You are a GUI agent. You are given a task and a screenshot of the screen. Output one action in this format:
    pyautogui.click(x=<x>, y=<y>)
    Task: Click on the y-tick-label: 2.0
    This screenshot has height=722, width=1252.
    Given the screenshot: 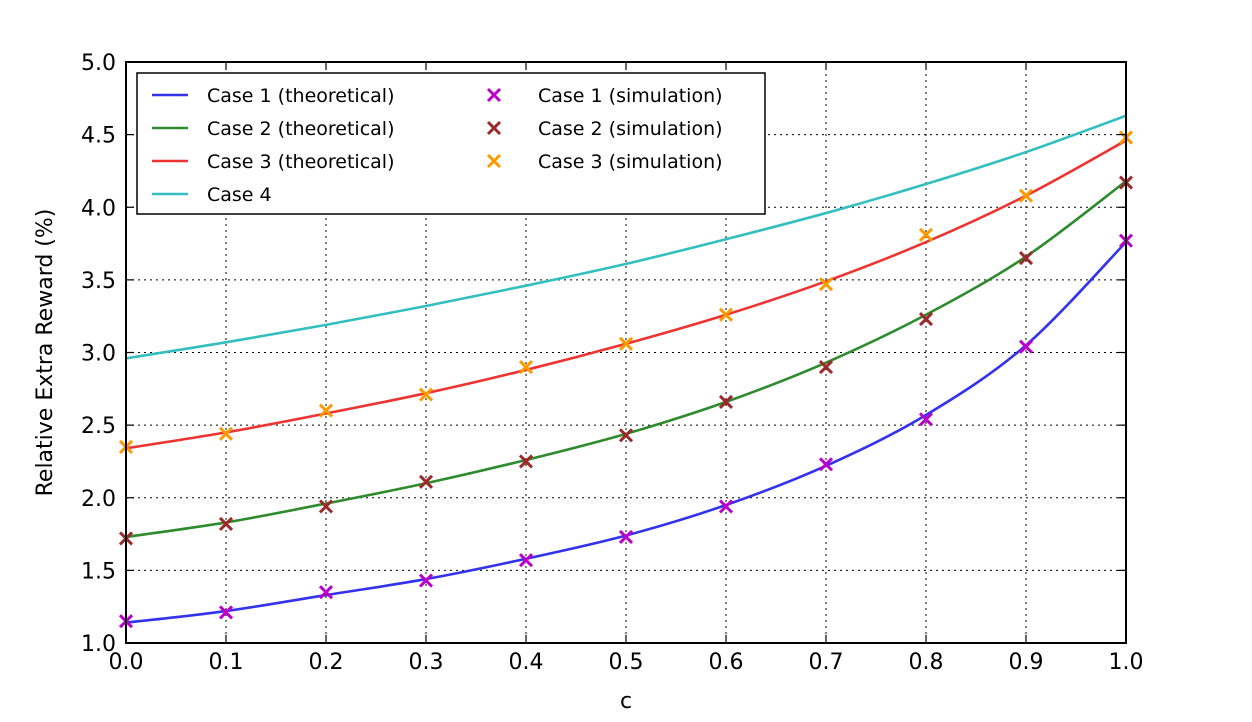 What is the action you would take?
    pyautogui.click(x=98, y=499)
    